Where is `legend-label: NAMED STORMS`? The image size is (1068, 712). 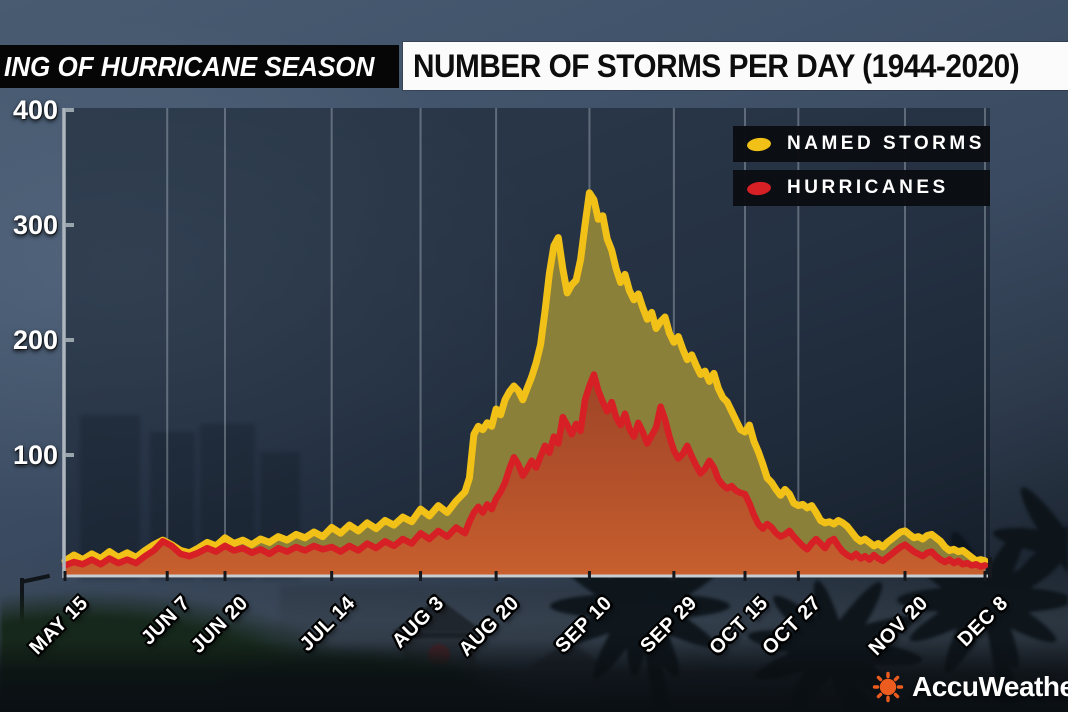
legend-label: NAMED STORMS is located at coordinates (886, 143).